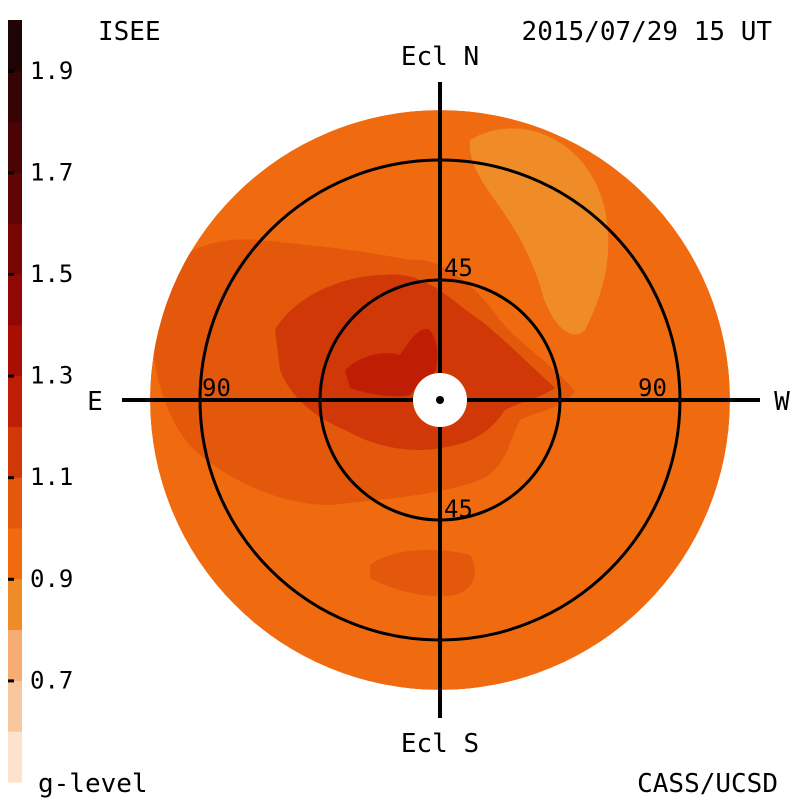 Image resolution: width=800 pixels, height=800 pixels. Describe the element at coordinates (647, 32) in the screenshot. I see `timestamp-label: 2015/07/29 15 UT` at that location.